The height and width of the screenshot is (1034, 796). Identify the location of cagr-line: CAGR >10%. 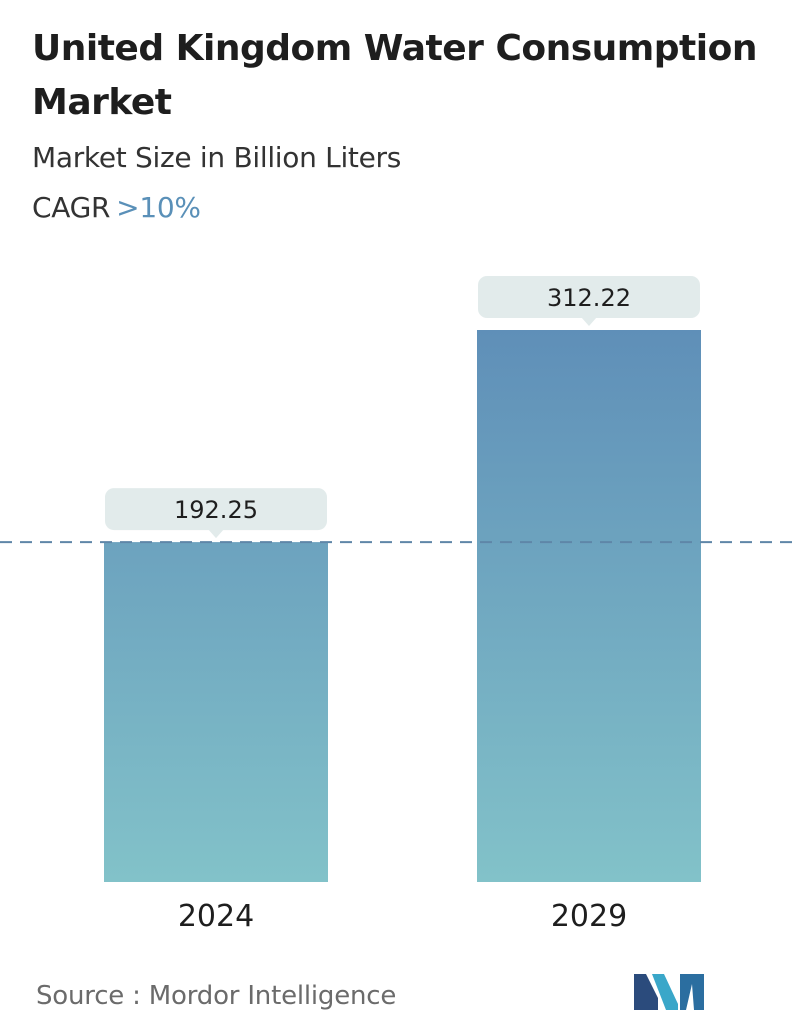
(116, 208).